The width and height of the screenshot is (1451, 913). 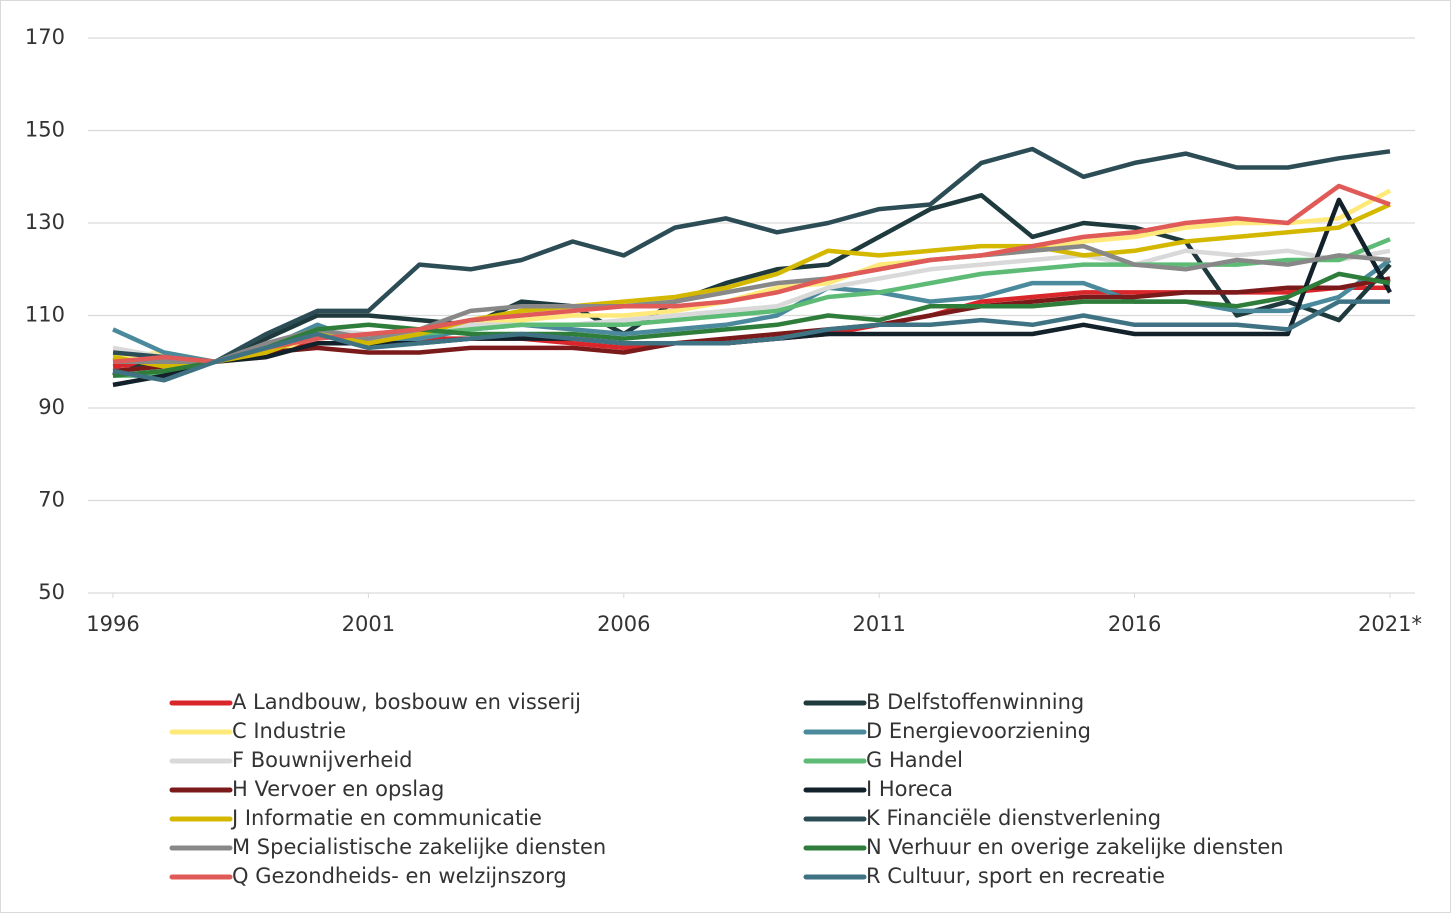 I want to click on x-tick-label: 2011, so click(x=878, y=624).